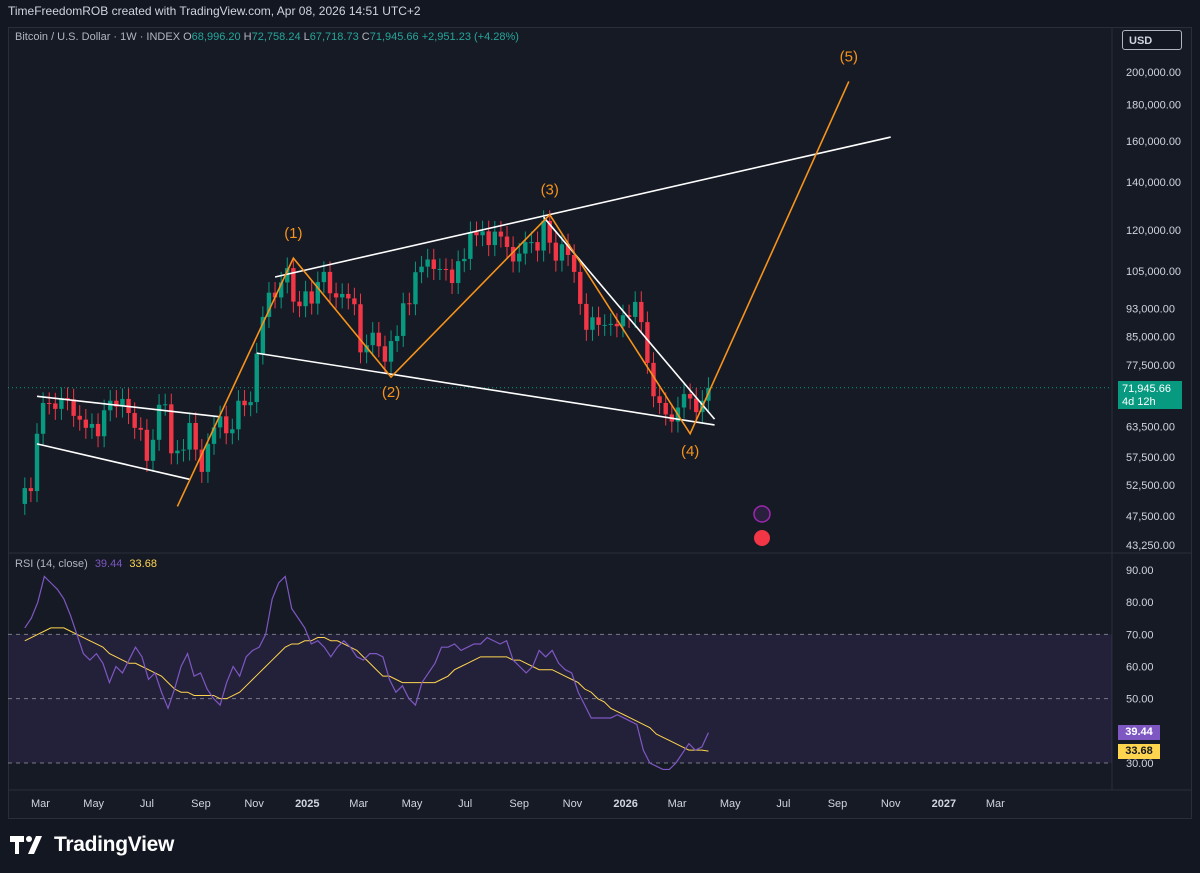 The image size is (1200, 873). I want to click on y-tick-label: 77,500.00, so click(1150, 366).